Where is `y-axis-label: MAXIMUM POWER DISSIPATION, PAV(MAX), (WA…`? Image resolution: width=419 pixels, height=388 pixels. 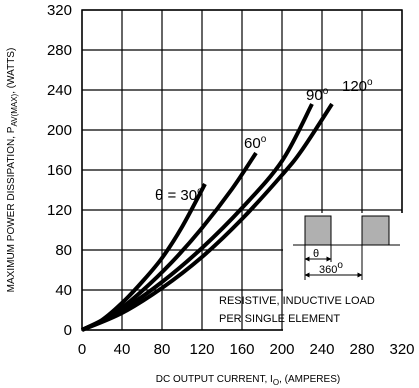
y-axis-label: MAXIMUM POWER DISSIPATION, PAV(MAX), (WA… is located at coordinates (12, 170).